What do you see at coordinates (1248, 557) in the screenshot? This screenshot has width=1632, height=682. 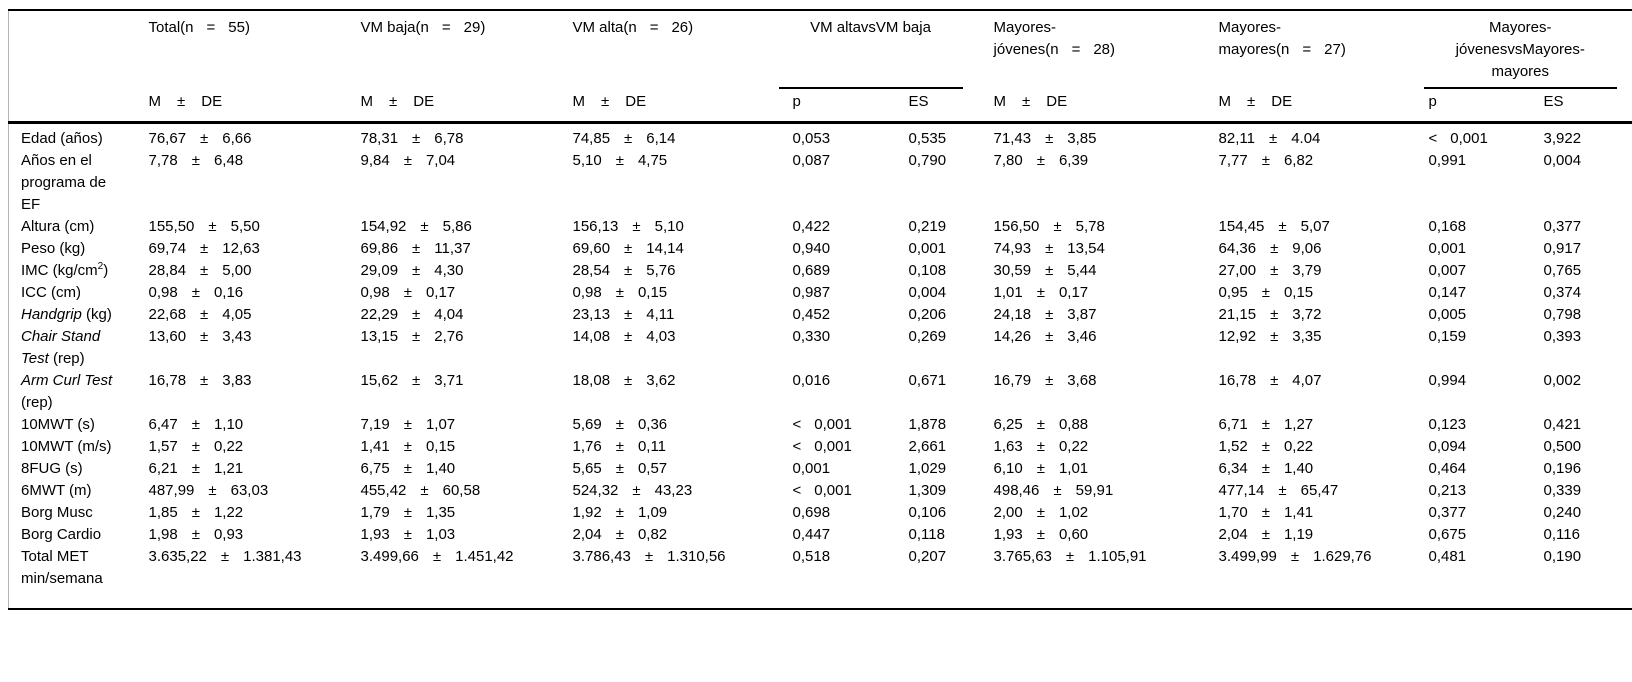 I see `mean-value: 3.499,99` at bounding box center [1248, 557].